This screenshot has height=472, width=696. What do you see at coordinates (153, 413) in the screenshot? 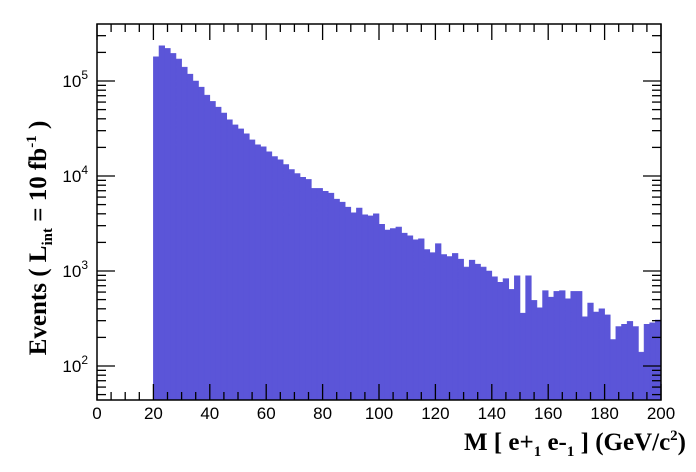
I see `x-tick-label: 20` at bounding box center [153, 413].